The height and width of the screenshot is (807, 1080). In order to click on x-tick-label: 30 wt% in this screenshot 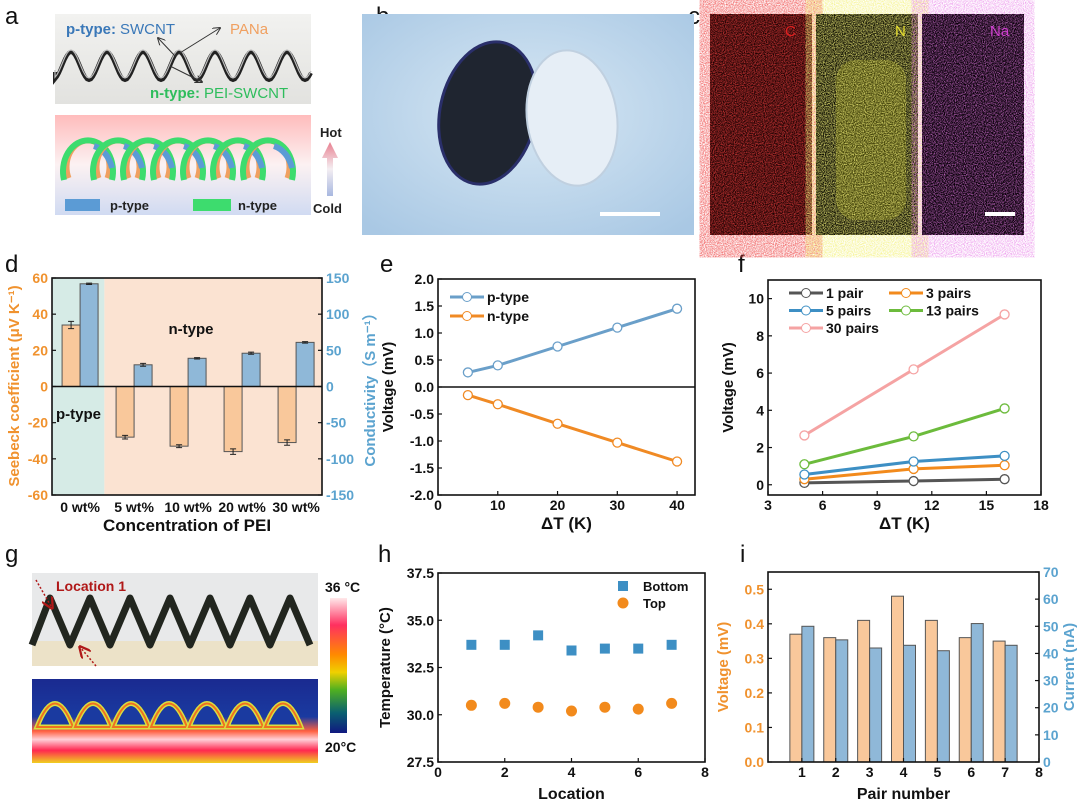, I will do `click(296, 507)`.